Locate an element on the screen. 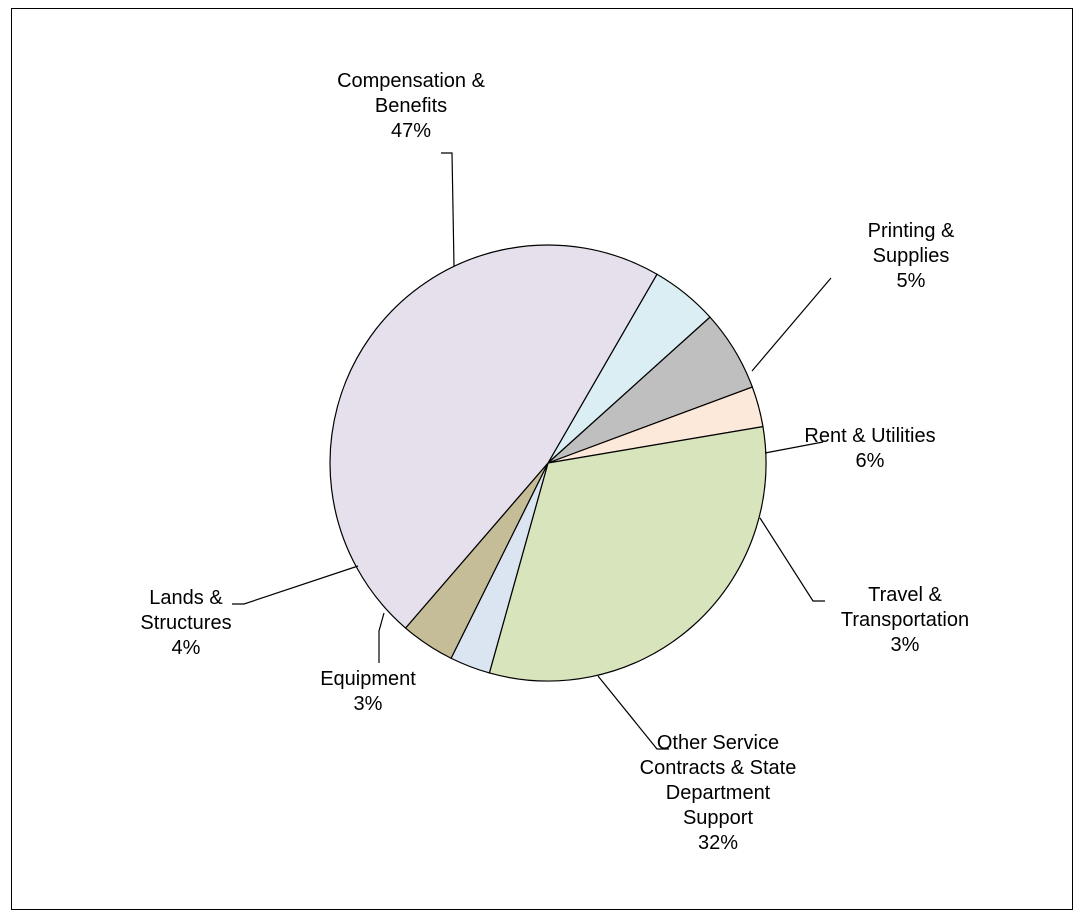 The width and height of the screenshot is (1086, 920). leader-line-equipment is located at coordinates (381, 637).